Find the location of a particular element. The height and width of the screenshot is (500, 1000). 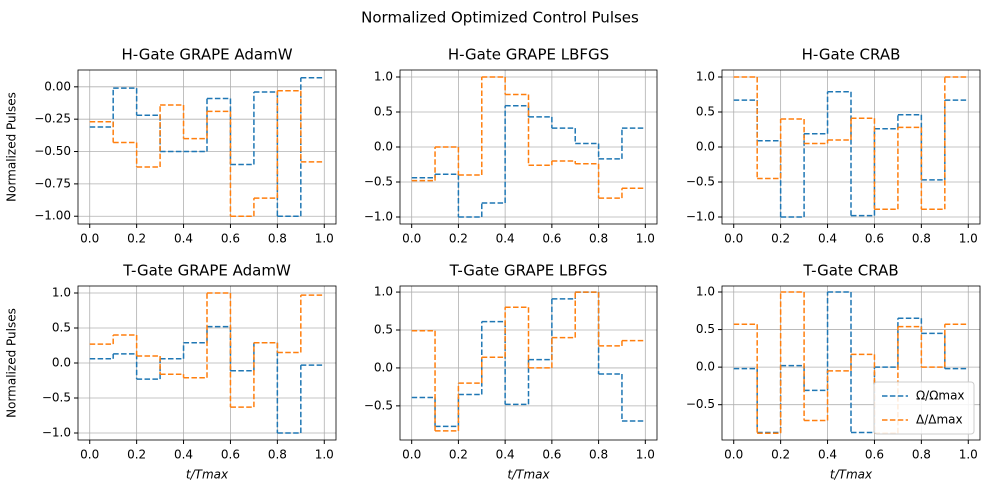

subplot-title: H-Gate GRAPE AdamW is located at coordinates (206, 55).